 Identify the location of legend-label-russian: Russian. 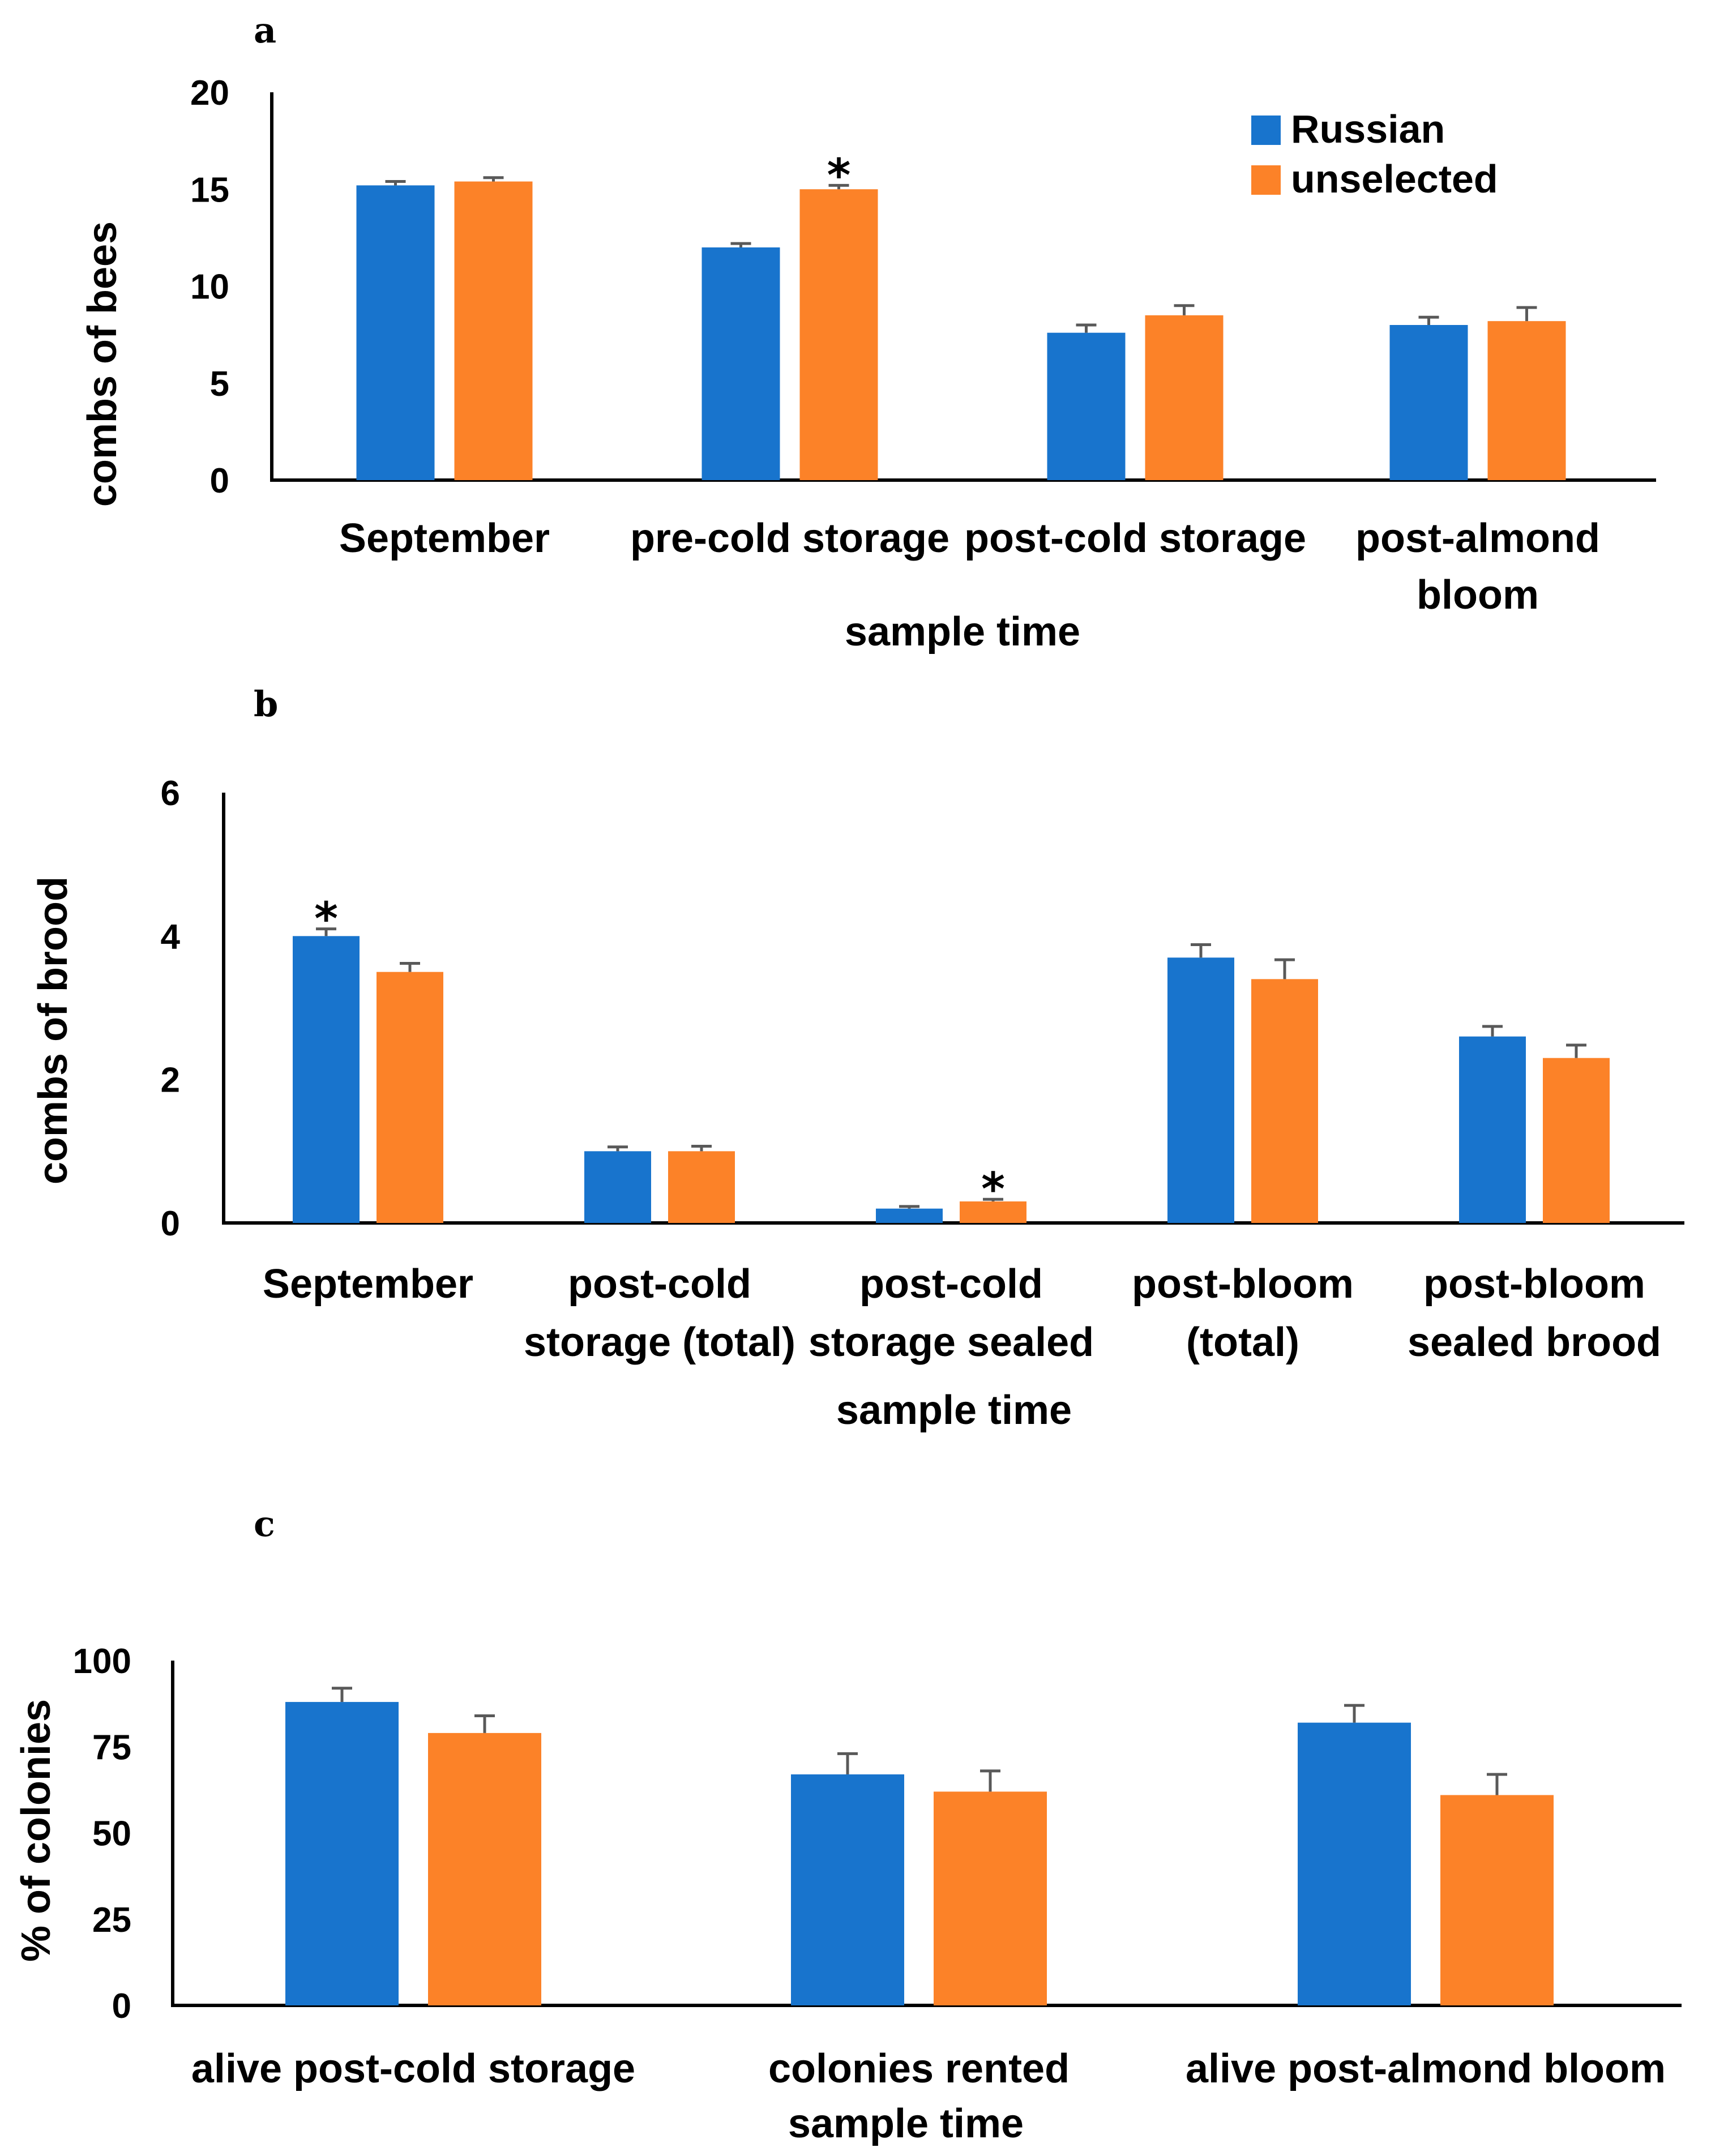
(1368, 129).